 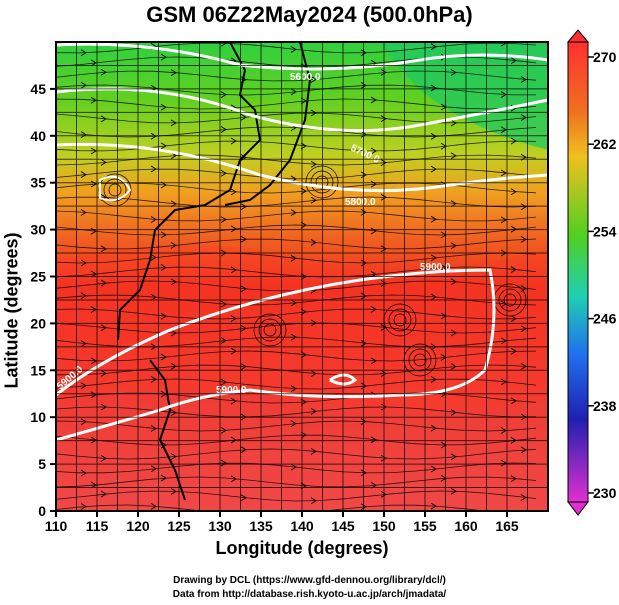 I want to click on colorbar-tick-label: 246, so click(x=605, y=319).